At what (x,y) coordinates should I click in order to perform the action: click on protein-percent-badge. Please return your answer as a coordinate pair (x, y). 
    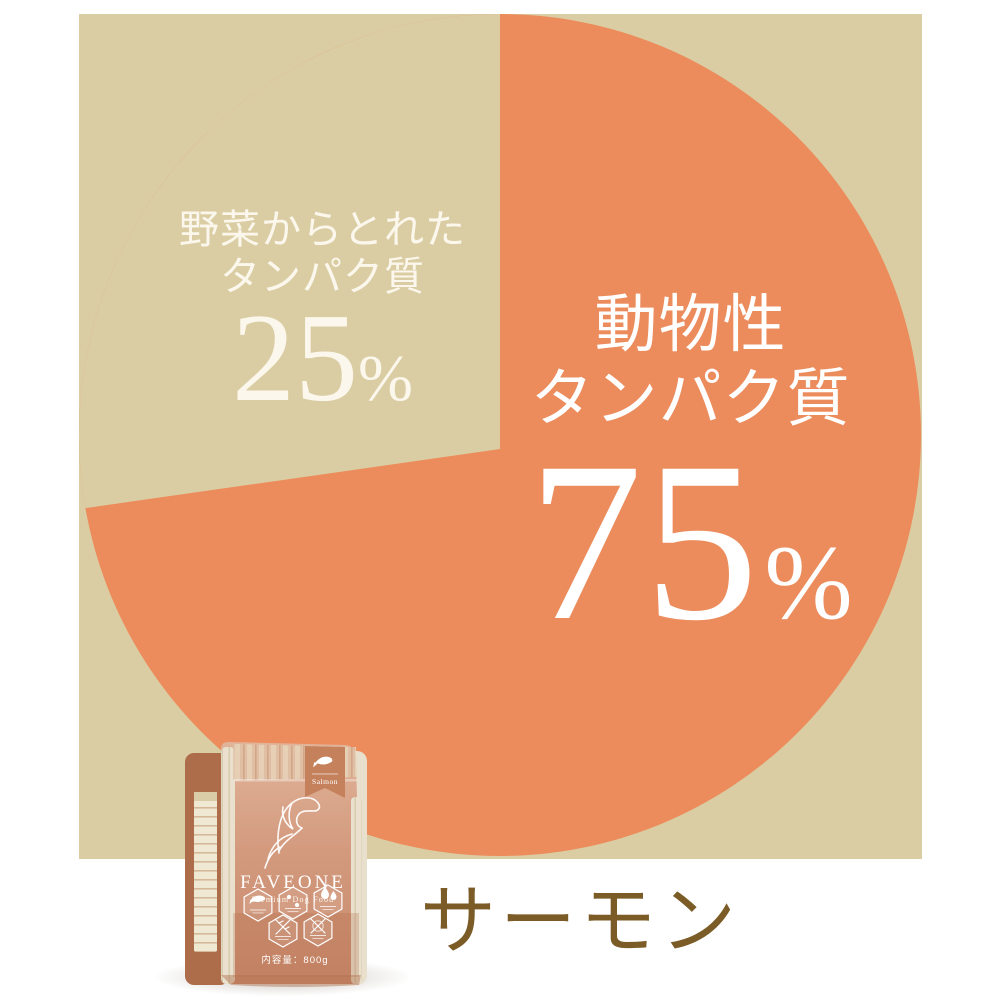
    Looking at the image, I should click on (293, 903).